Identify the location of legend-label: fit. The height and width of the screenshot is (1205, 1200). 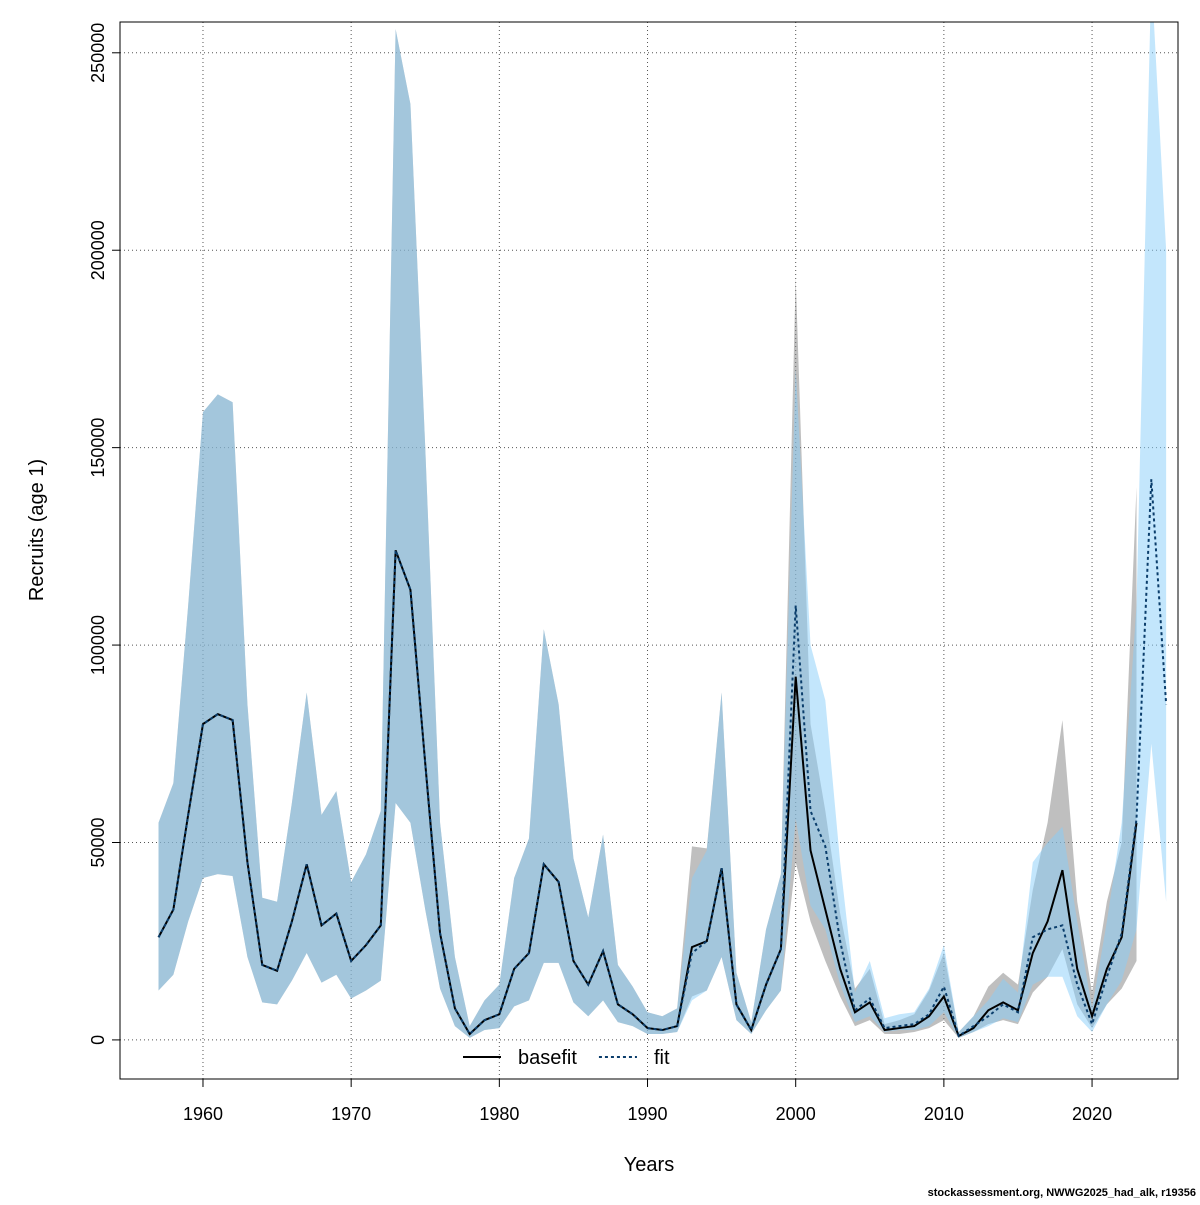
(662, 1058).